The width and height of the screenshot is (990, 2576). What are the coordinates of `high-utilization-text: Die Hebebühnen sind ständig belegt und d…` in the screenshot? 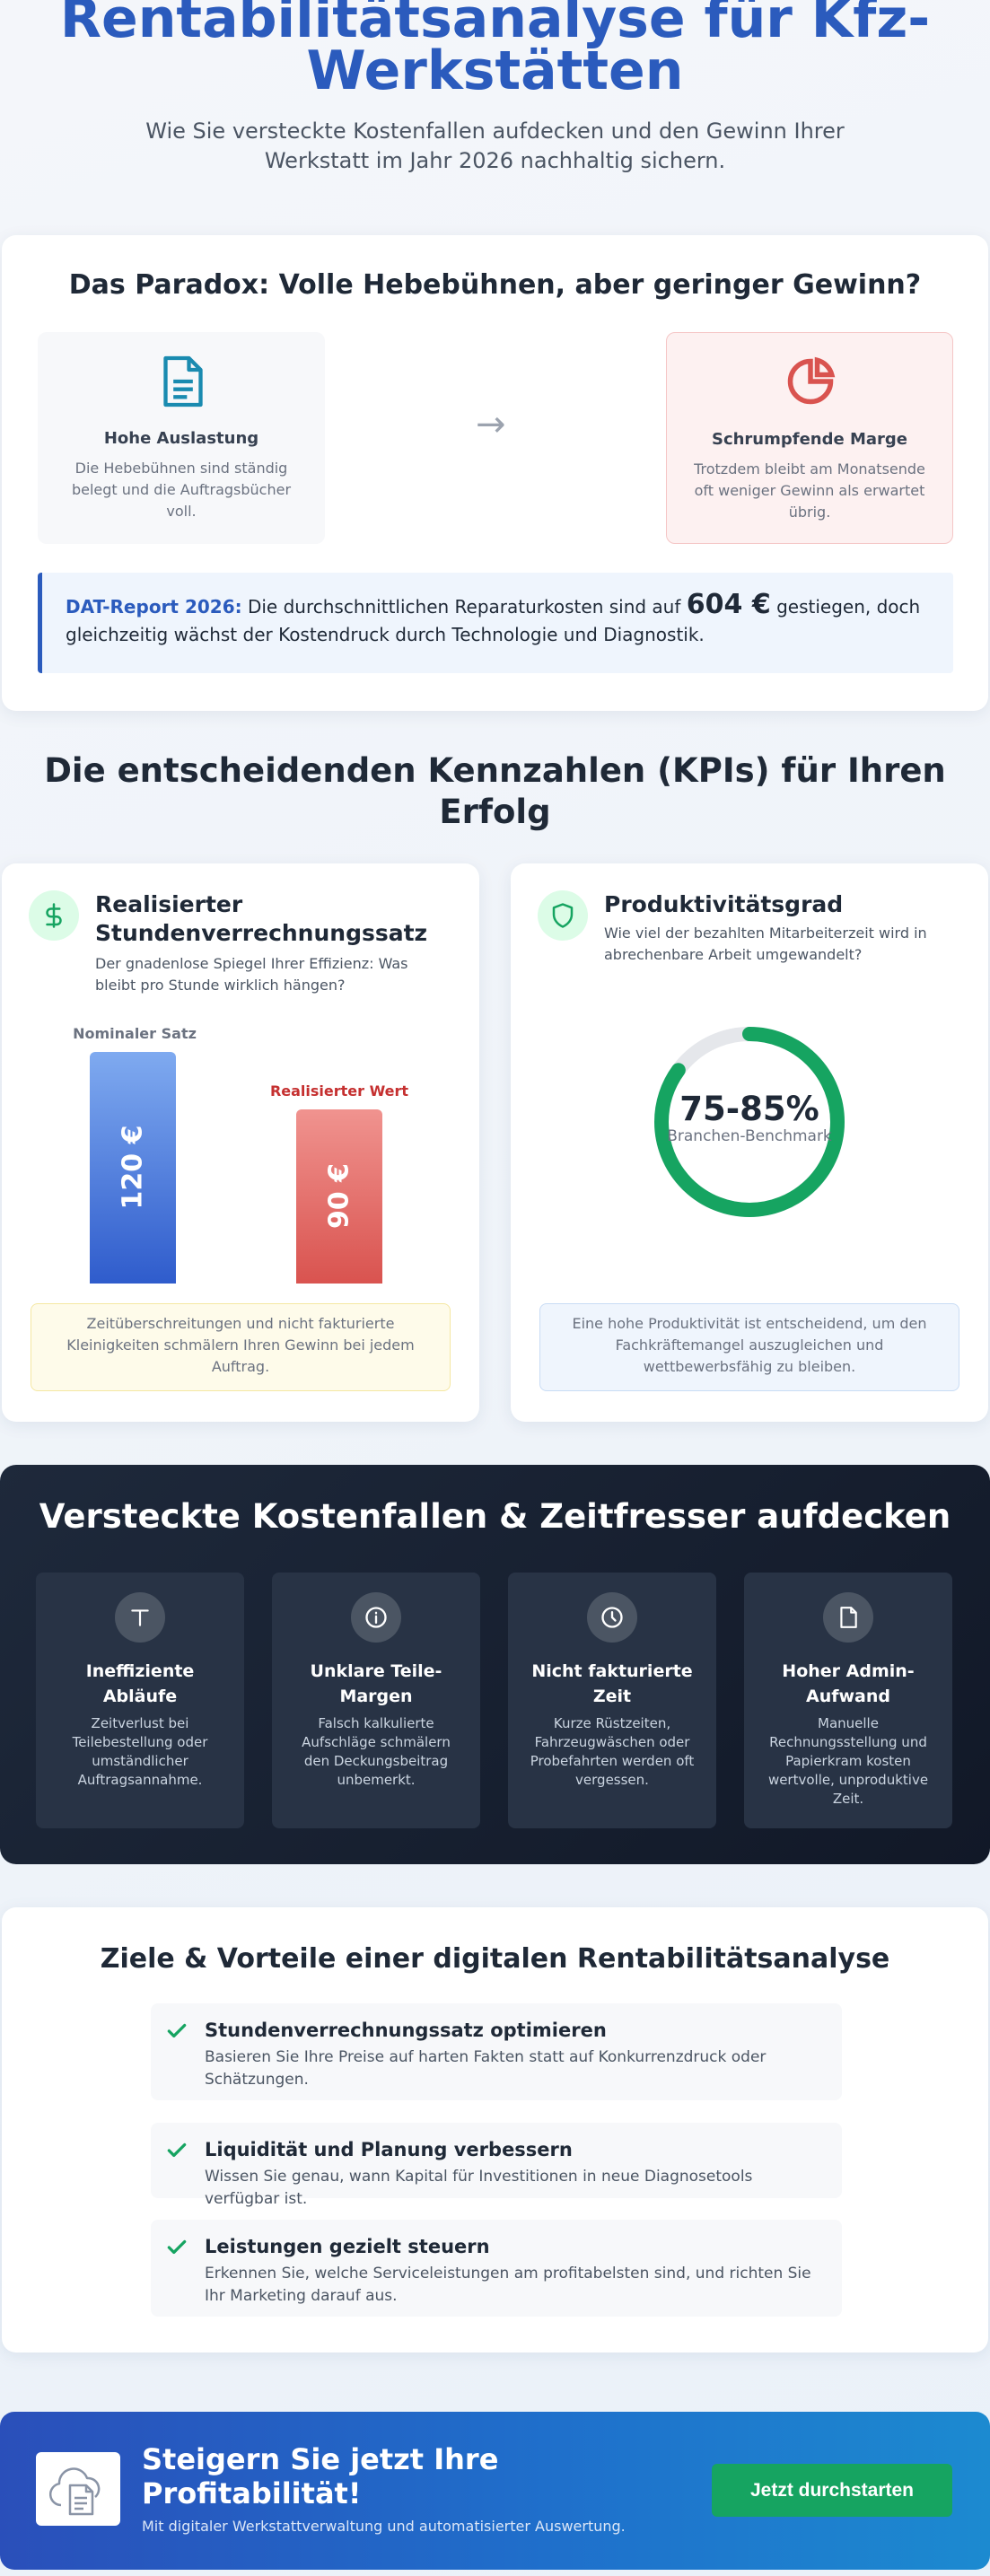 It's located at (181, 490).